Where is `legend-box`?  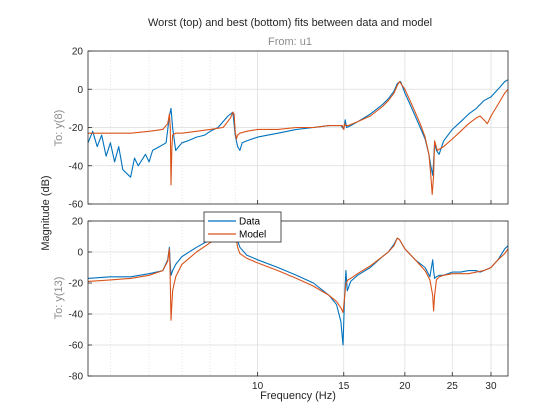
legend-box is located at coordinates (242, 227).